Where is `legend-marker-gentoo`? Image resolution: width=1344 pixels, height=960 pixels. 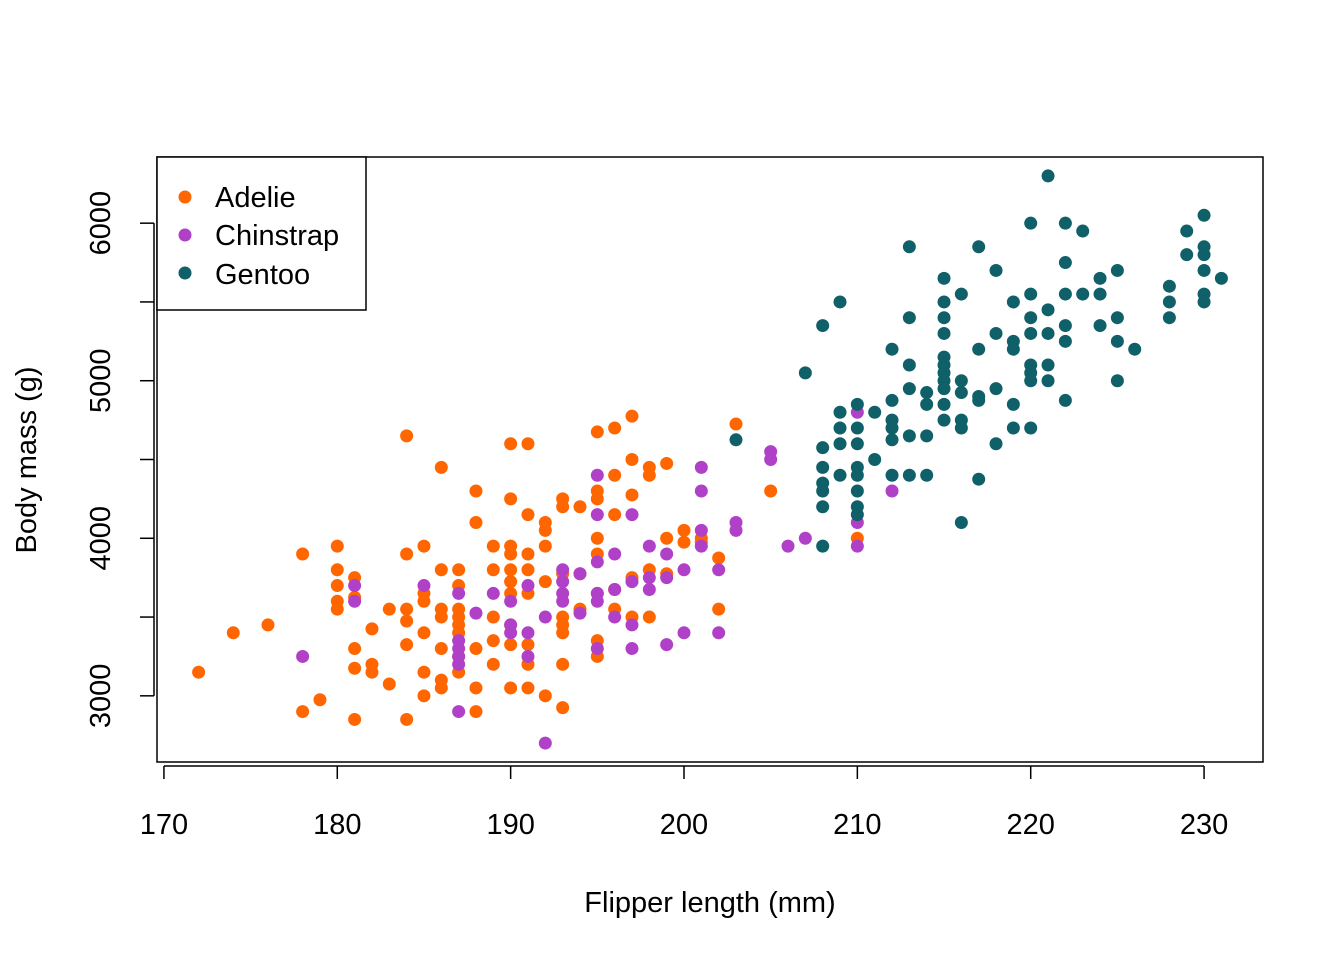
legend-marker-gentoo is located at coordinates (185, 273).